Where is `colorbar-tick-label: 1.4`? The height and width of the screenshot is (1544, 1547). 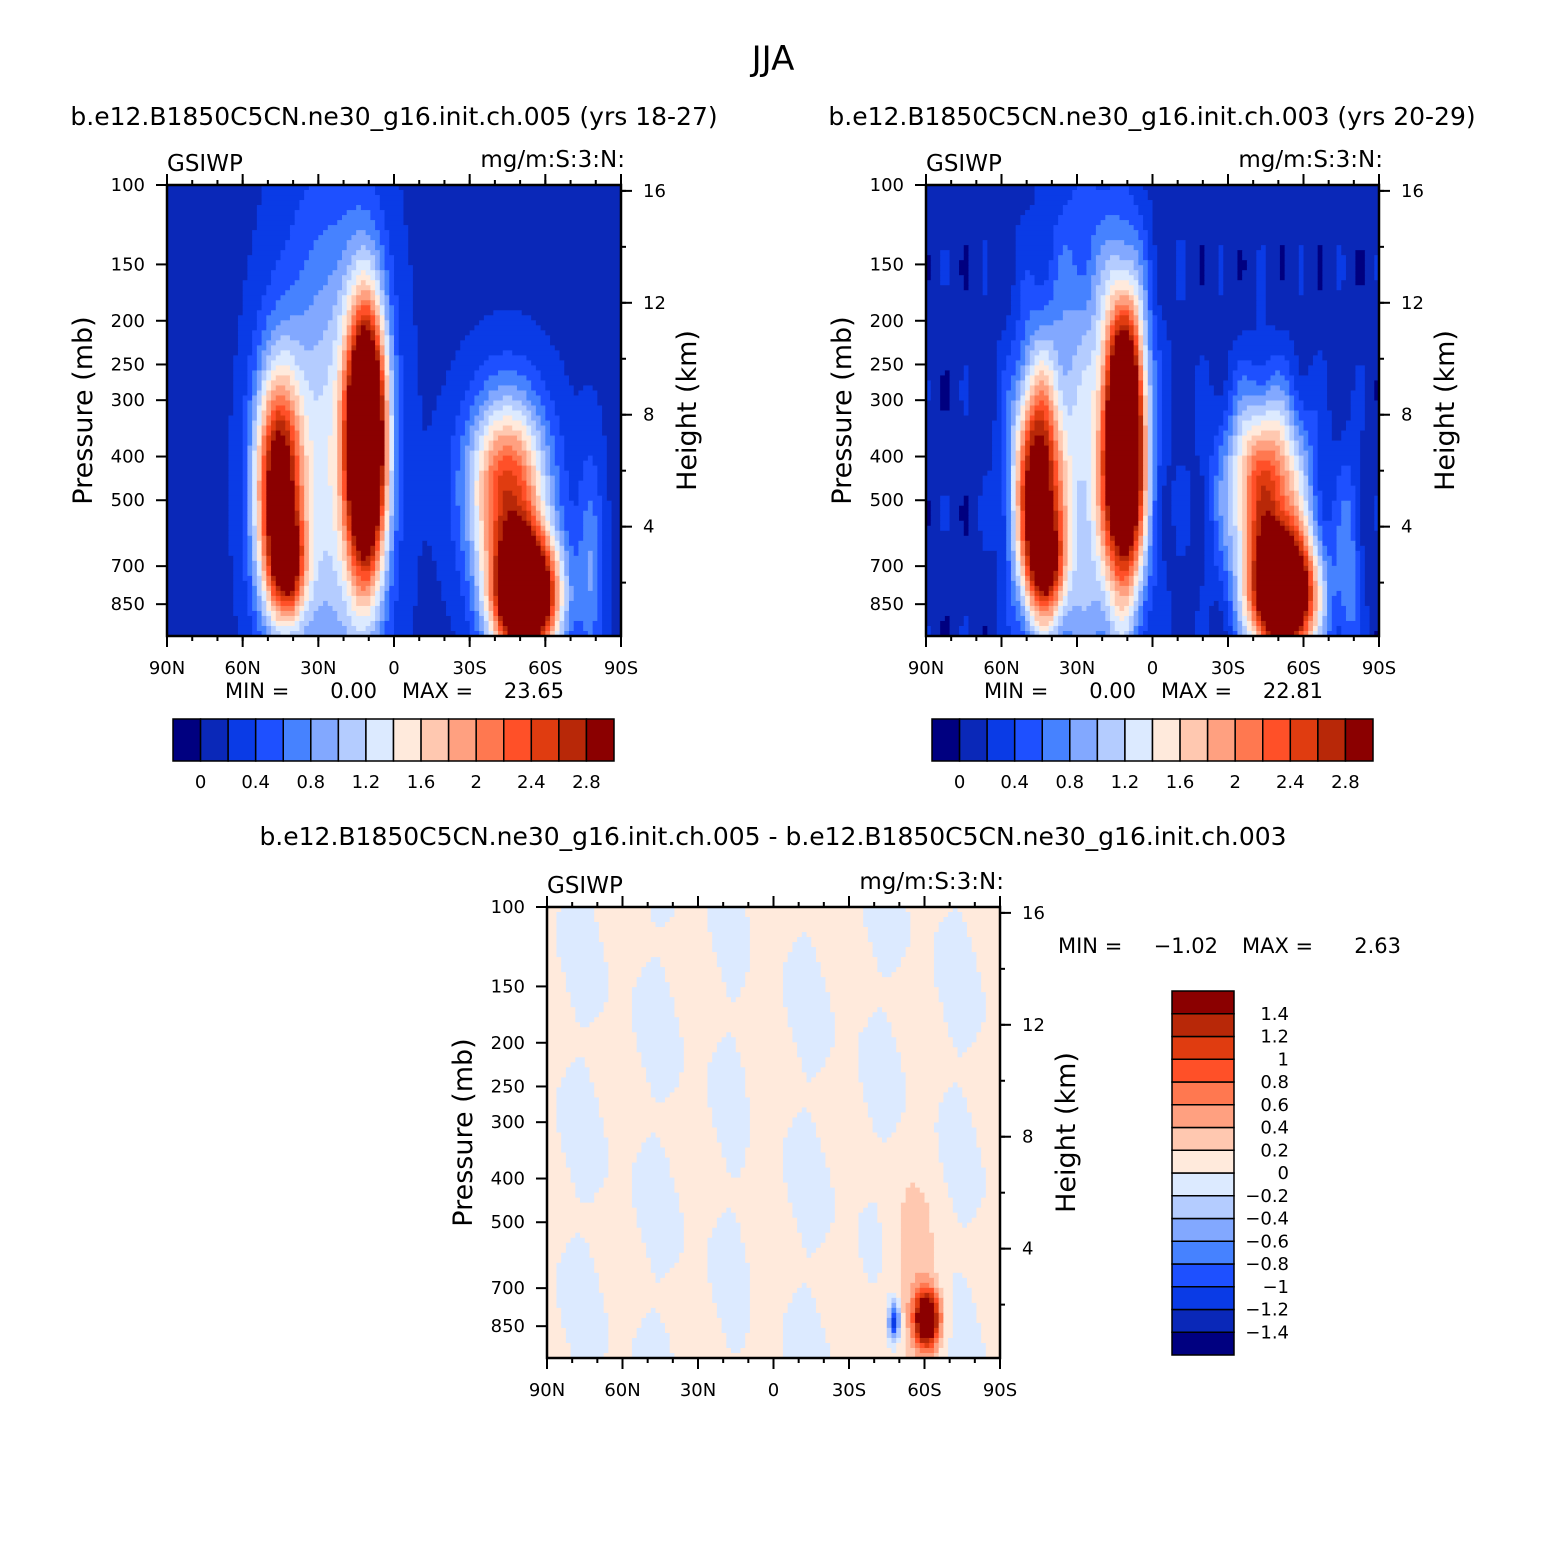
colorbar-tick-label: 1.4 is located at coordinates (1274, 1014).